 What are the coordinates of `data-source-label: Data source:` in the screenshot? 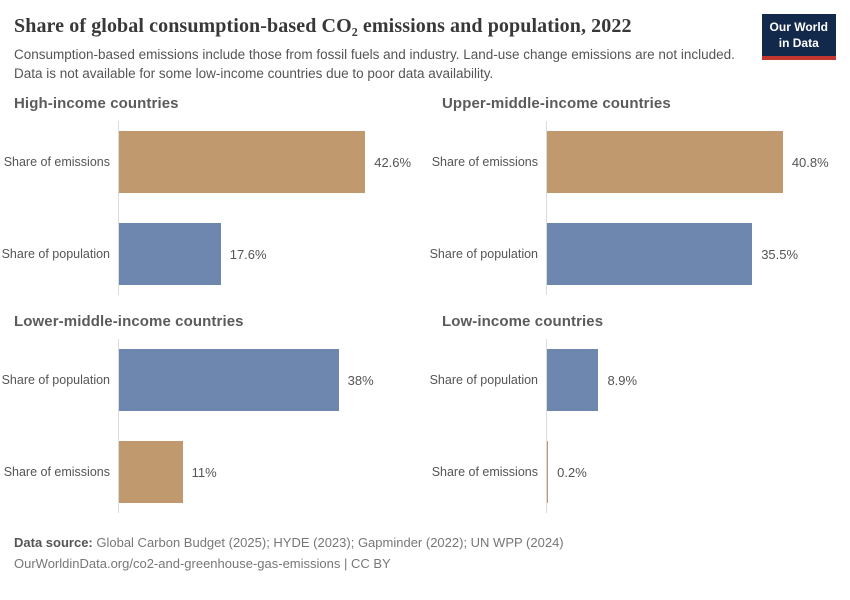 It's located at (53, 543).